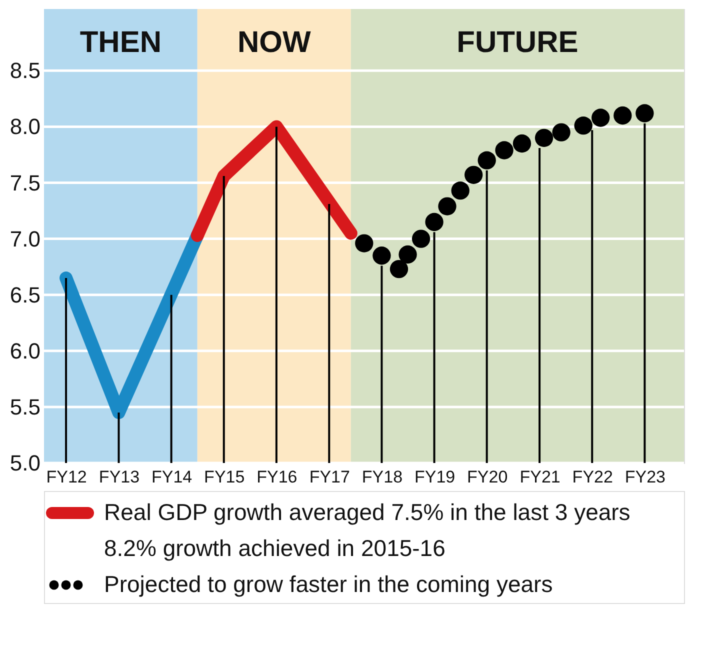 The width and height of the screenshot is (718, 658). Describe the element at coordinates (435, 477) in the screenshot. I see `x-tick-label: FY19` at that location.